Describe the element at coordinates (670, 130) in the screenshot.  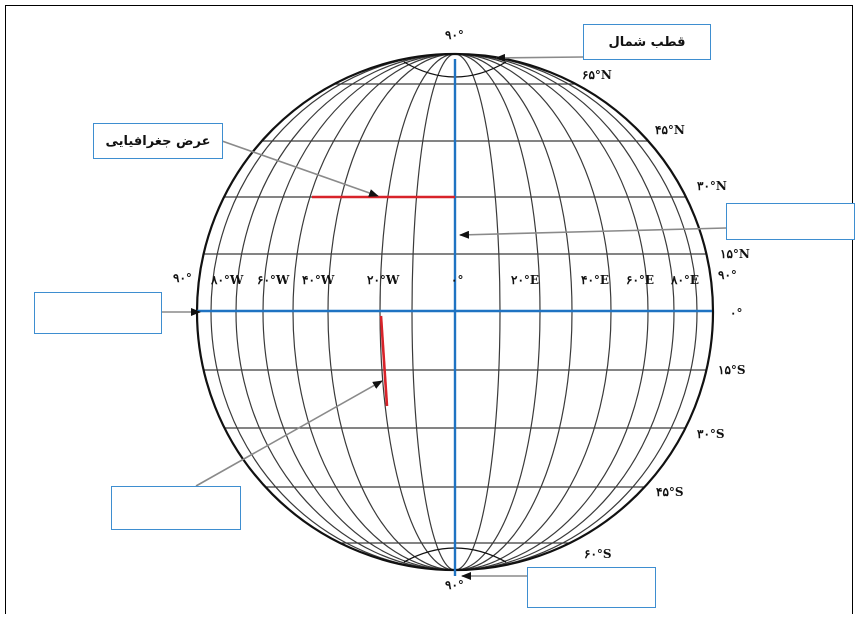
I see `latitude-label-45n: ۴۵°N` at that location.